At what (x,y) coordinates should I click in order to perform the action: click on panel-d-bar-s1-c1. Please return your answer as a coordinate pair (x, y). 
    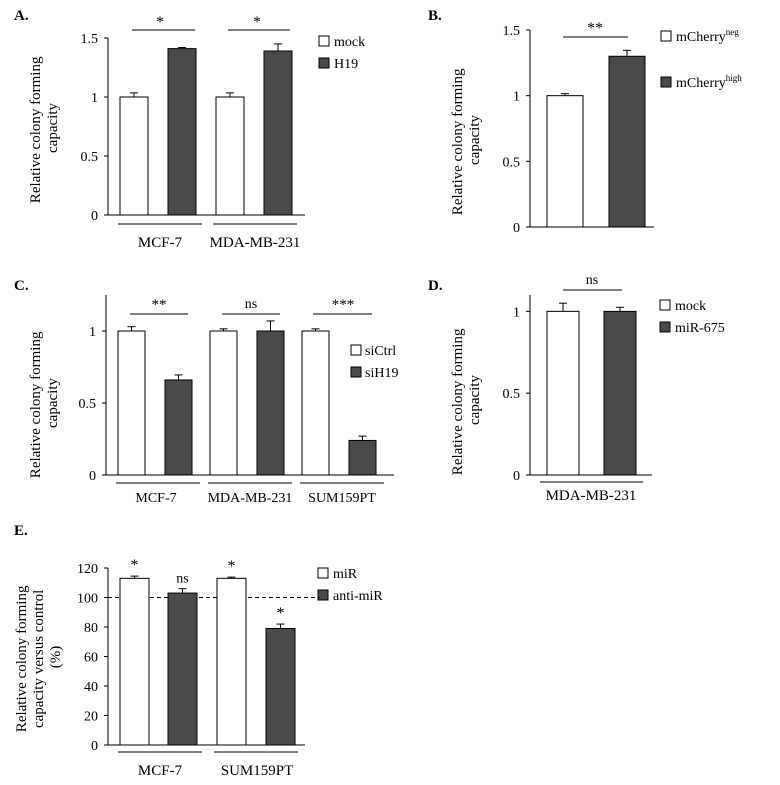
    Looking at the image, I should click on (563, 393).